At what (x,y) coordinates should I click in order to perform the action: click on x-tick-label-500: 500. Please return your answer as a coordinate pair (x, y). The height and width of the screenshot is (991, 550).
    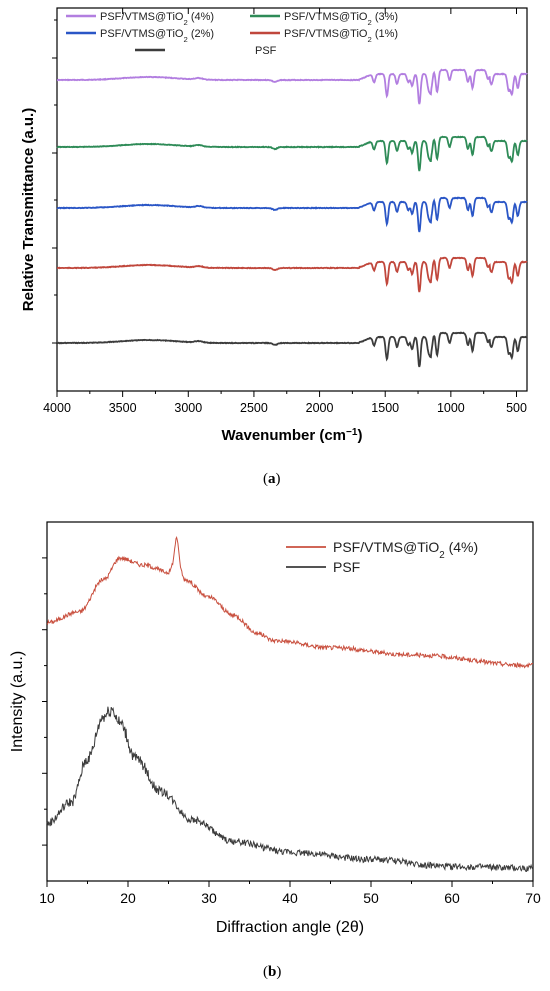
    Looking at the image, I should click on (516, 408).